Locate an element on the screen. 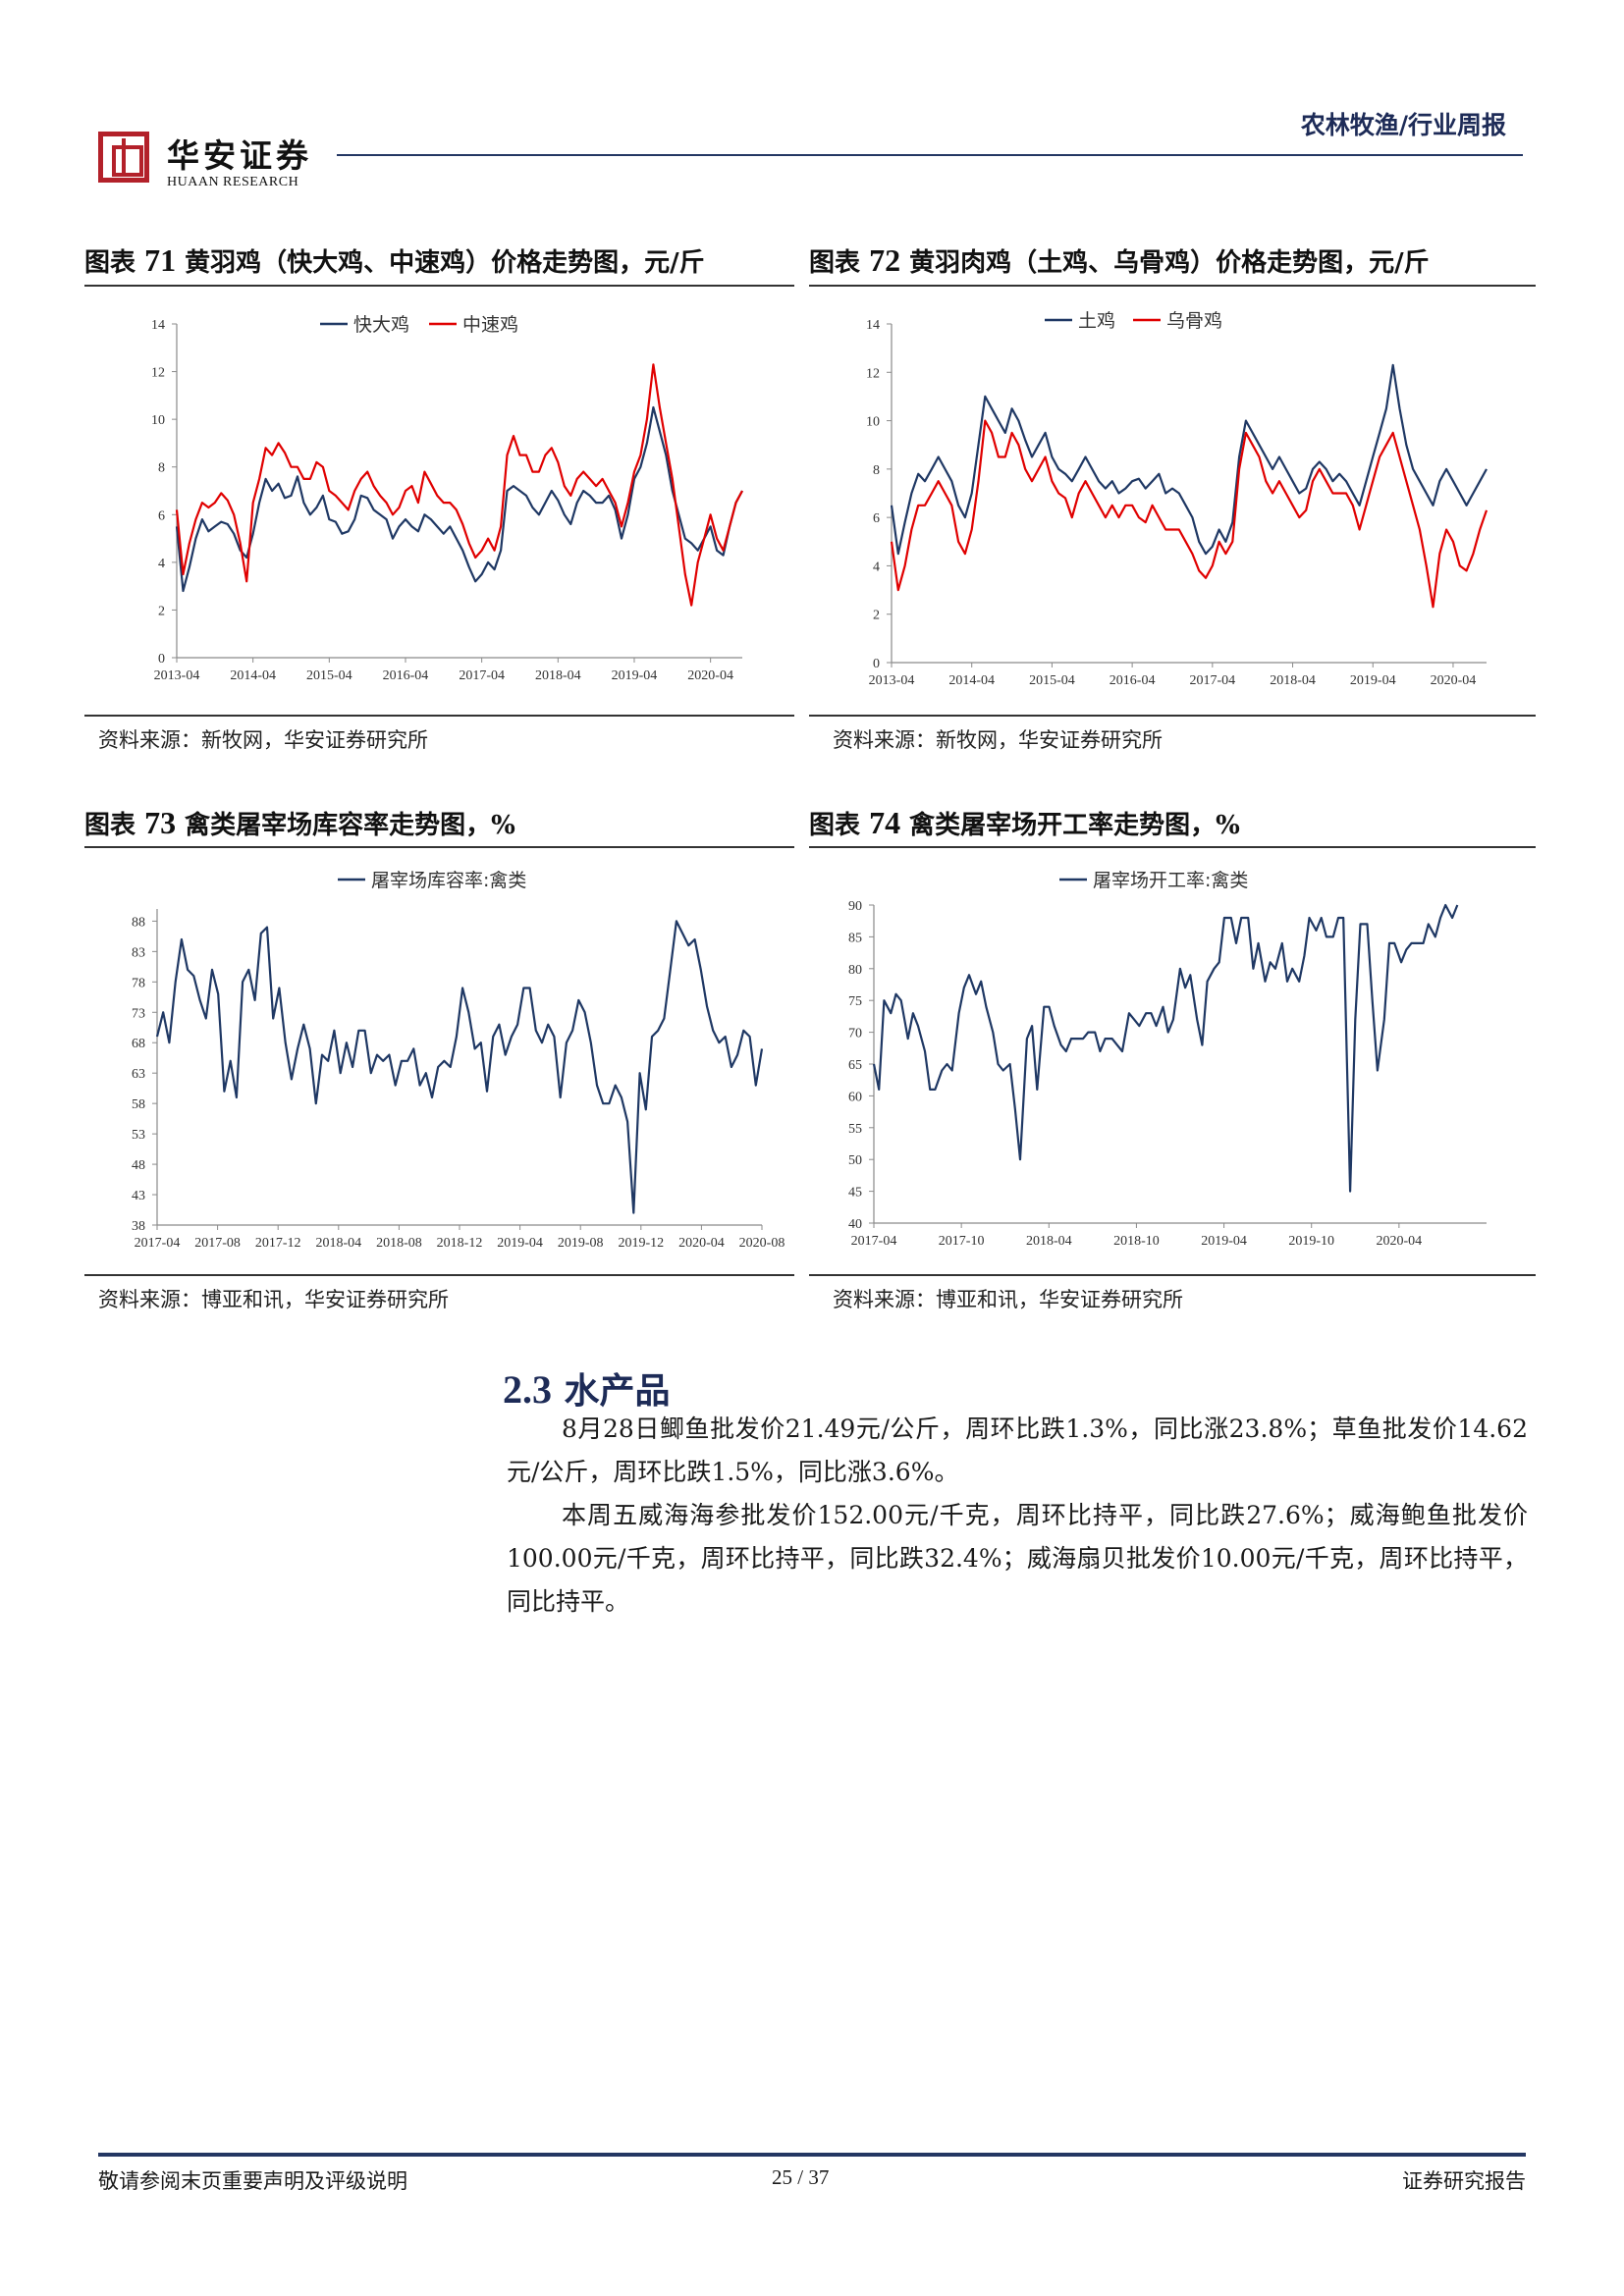 The image size is (1624, 2296). figure-74-caption: 禽类屠宰场开工率走势图，% is located at coordinates (1074, 825).